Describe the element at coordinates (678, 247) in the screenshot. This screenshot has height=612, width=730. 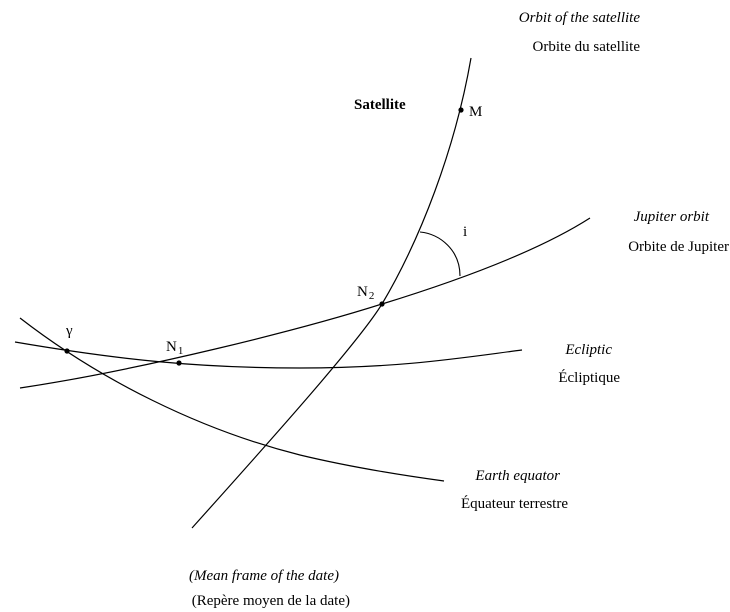
I see `jupiter-orbit-label-fr: Orbite de Jupiter` at that location.